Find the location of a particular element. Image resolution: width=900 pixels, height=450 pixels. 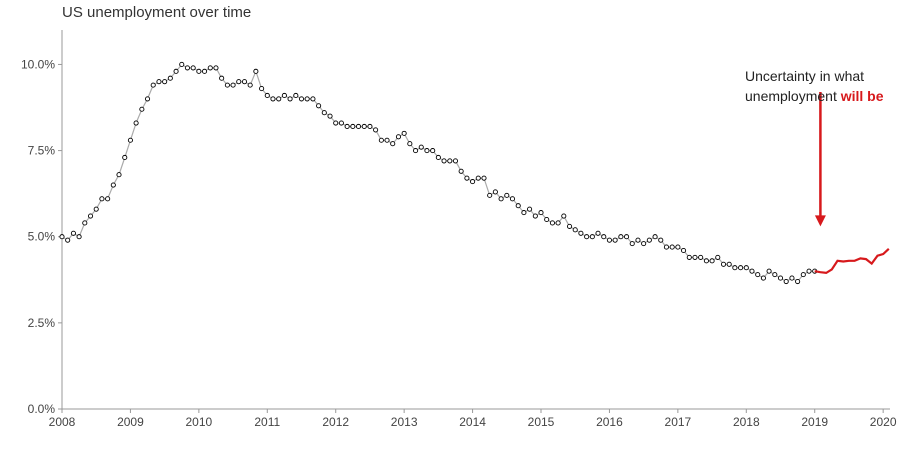

x-tick-label: 2016 is located at coordinates (609, 422).